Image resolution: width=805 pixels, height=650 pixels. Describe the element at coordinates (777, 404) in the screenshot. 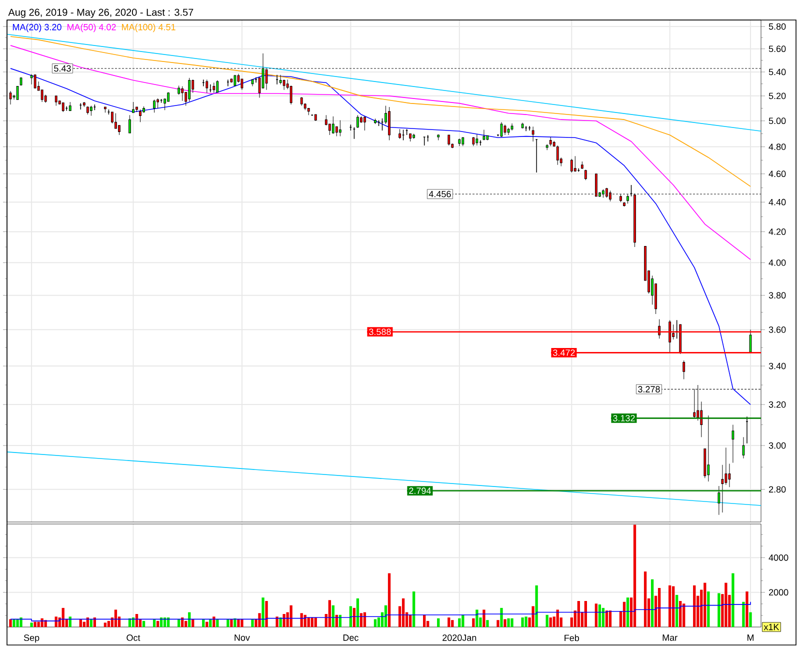

I see `y-tick-label: 3.20` at that location.